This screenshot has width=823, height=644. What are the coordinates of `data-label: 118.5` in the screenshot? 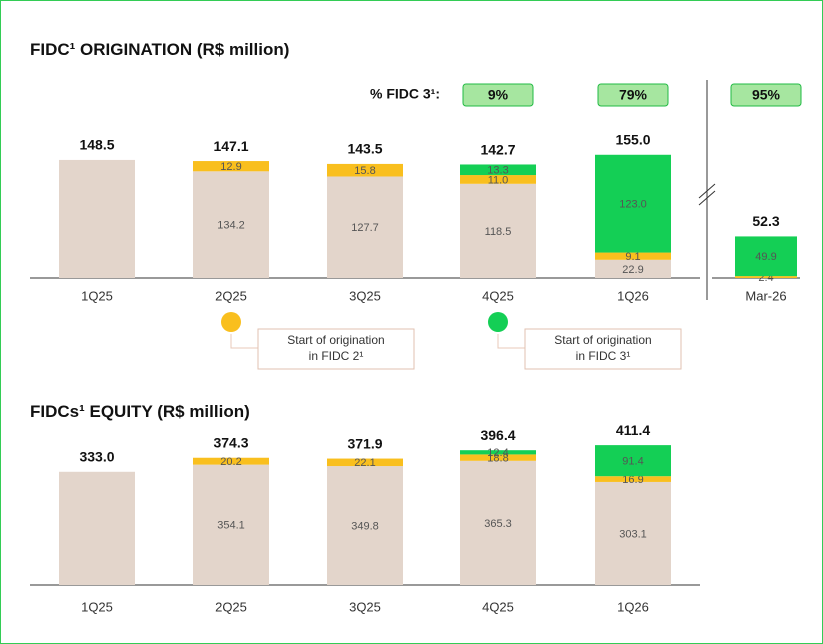 It's located at (498, 232).